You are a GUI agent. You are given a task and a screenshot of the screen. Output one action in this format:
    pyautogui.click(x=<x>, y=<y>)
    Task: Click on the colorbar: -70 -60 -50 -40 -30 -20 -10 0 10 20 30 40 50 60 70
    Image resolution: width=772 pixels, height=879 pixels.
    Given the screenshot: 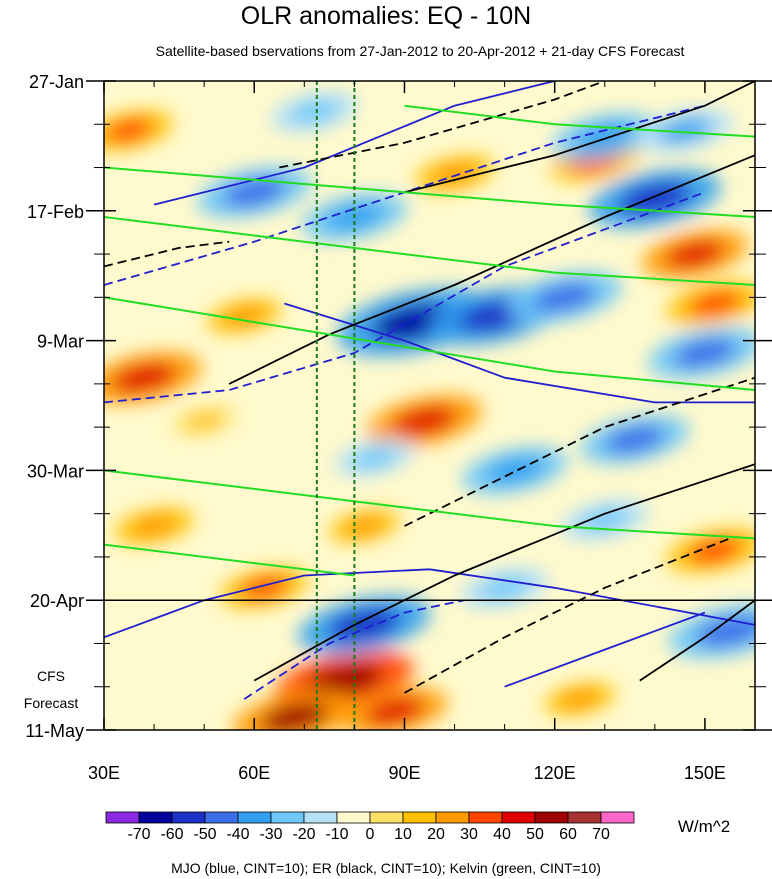 What is the action you would take?
    pyautogui.click(x=370, y=827)
    